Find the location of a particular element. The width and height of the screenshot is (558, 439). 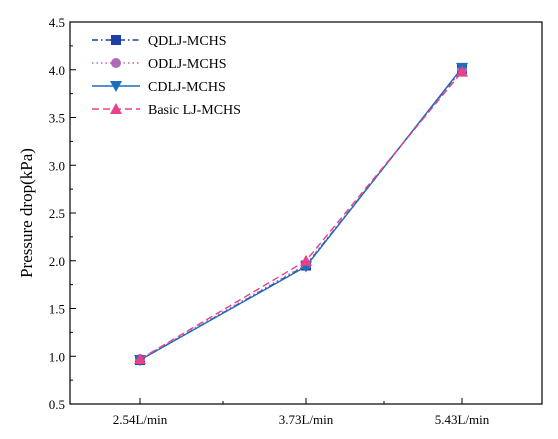

y-tick-label: 3.0 is located at coordinates (57, 165).